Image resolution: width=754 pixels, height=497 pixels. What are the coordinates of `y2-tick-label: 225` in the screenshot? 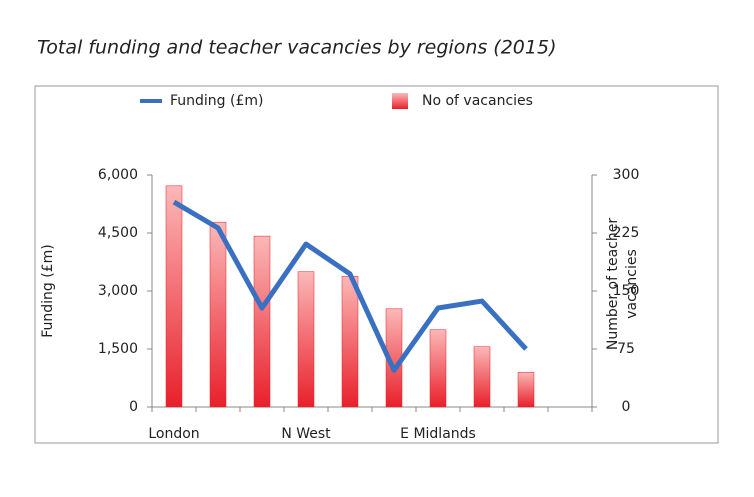 It's located at (626, 233).